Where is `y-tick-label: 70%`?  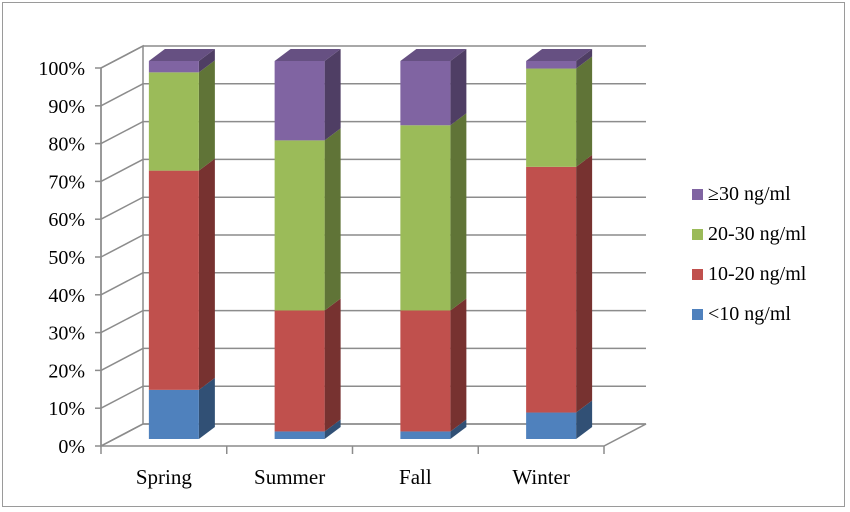
y-tick-label: 70% is located at coordinates (66, 182).